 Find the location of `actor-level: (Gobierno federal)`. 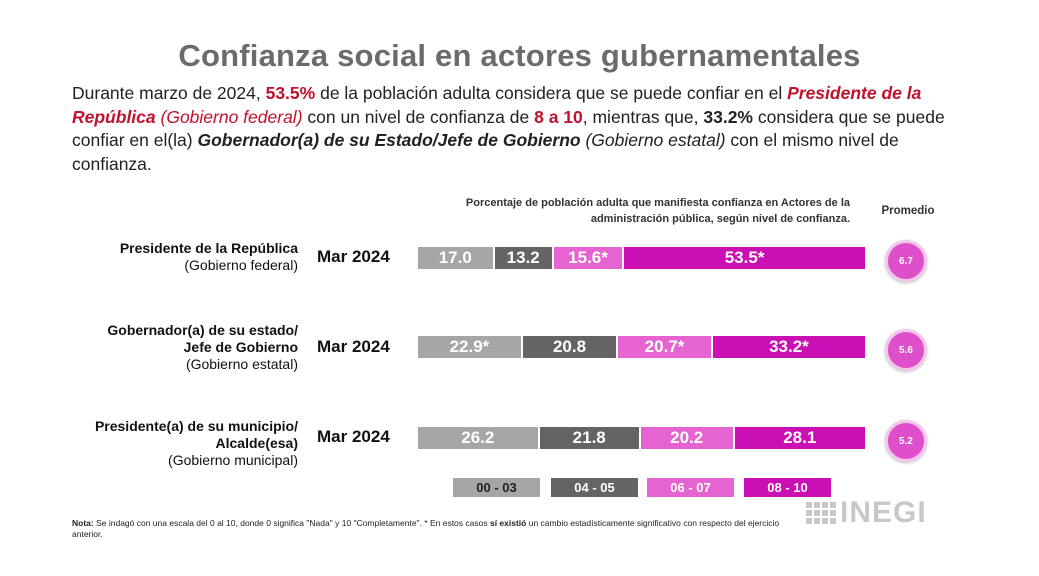

actor-level: (Gobierno federal) is located at coordinates (241, 265).